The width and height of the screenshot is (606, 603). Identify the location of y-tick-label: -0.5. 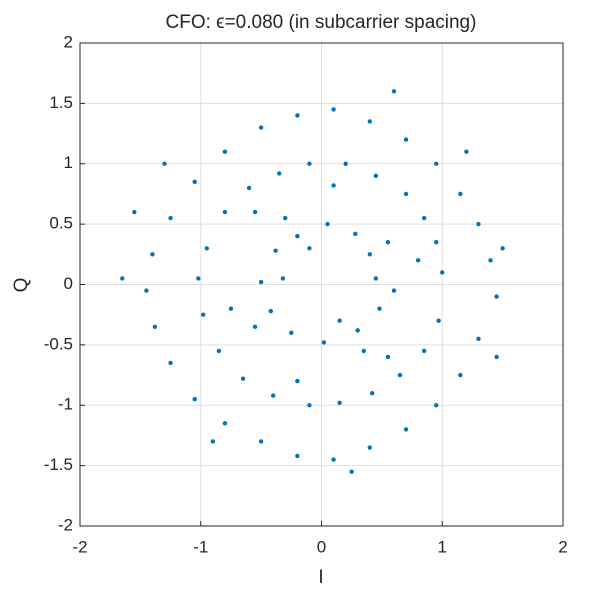
(58, 343).